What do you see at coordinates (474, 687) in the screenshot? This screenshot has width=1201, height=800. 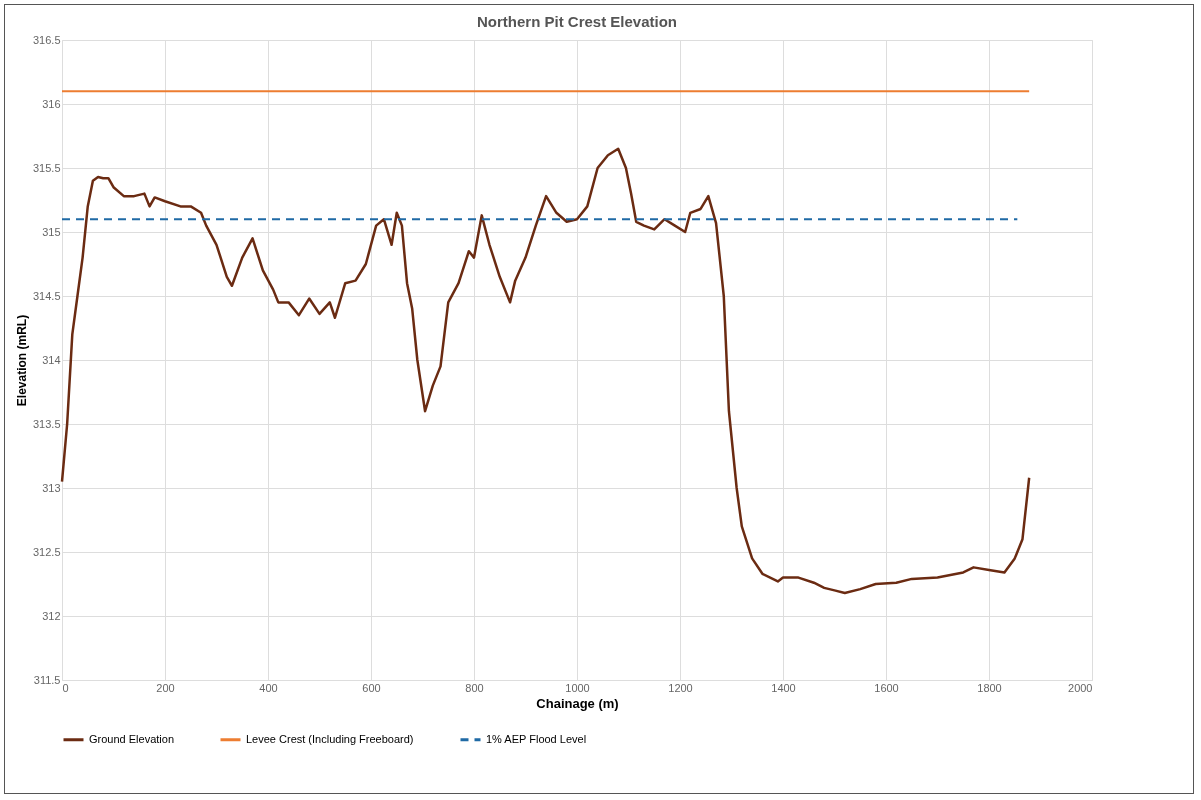 I see `x-tick-label: 800` at bounding box center [474, 687].